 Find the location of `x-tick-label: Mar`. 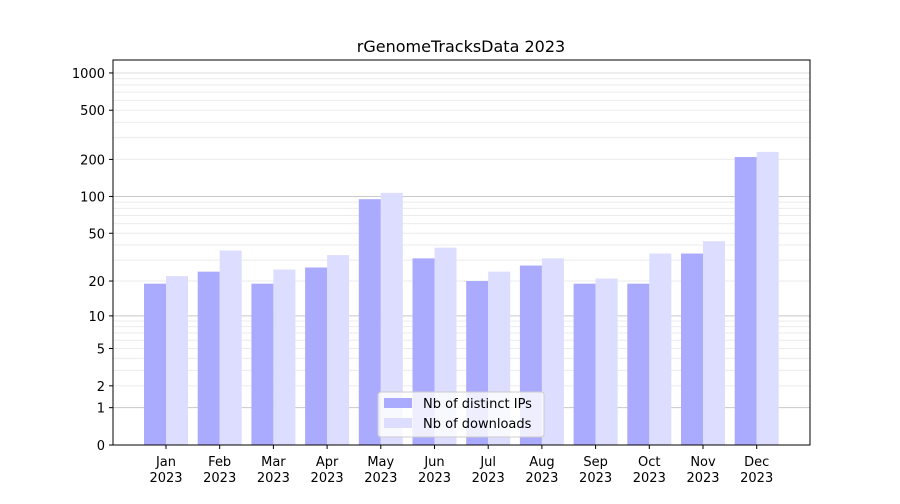

x-tick-label: Mar is located at coordinates (273, 462).